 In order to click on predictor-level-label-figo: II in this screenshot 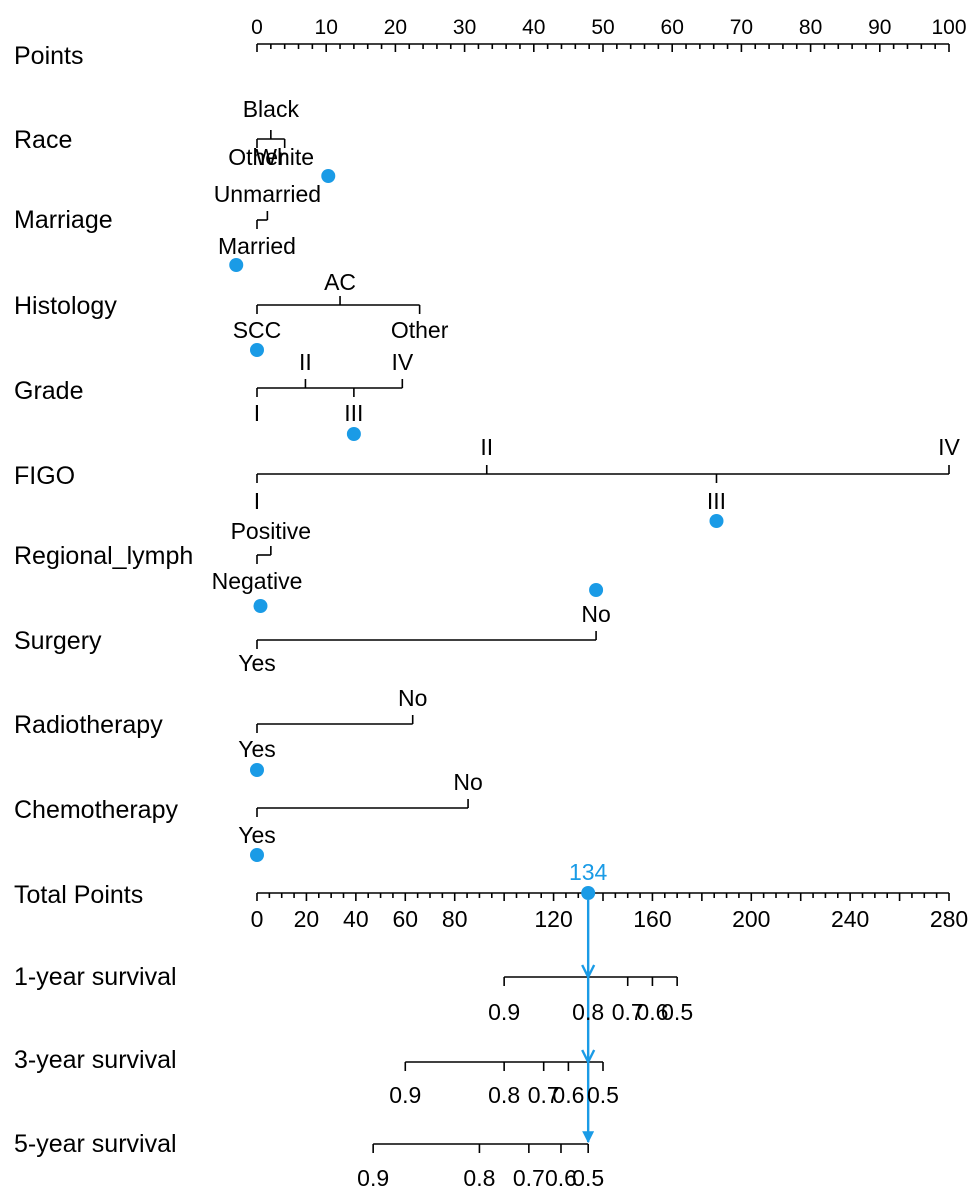, I will do `click(486, 447)`.